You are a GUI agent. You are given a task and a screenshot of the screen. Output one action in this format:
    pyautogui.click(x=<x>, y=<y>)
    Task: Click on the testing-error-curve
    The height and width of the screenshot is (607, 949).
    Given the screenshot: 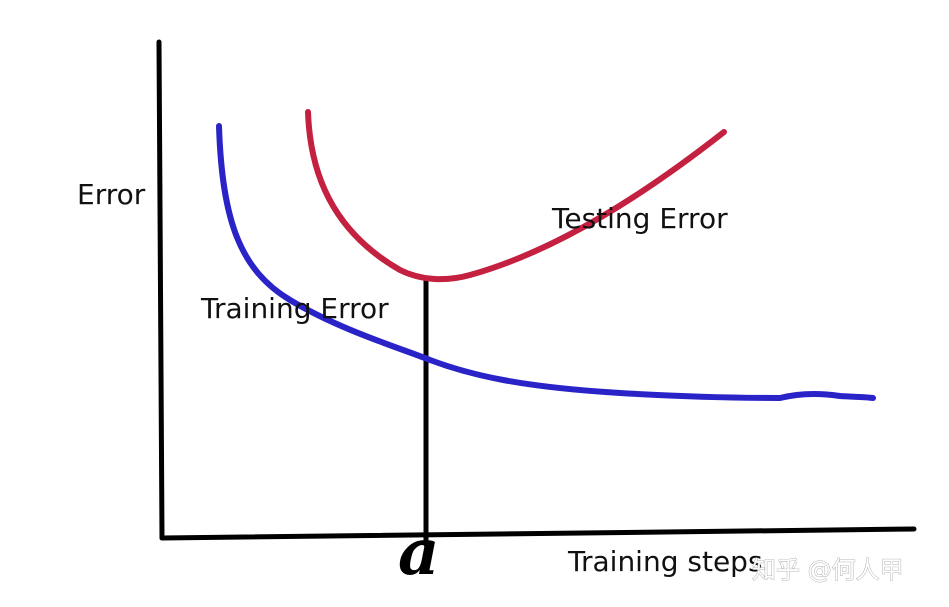 What is the action you would take?
    pyautogui.click(x=516, y=196)
    